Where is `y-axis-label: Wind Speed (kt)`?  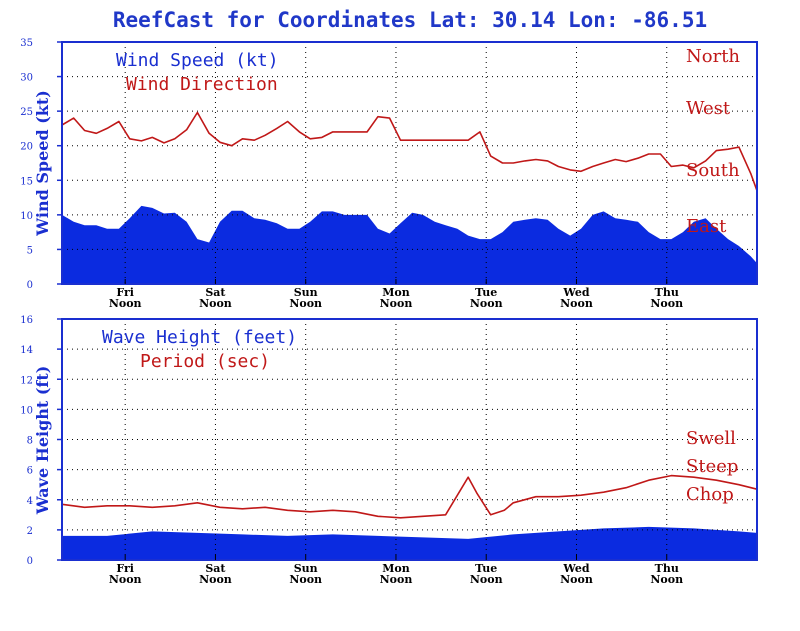 y-axis-label: Wind Speed (kt) is located at coordinates (42, 163).